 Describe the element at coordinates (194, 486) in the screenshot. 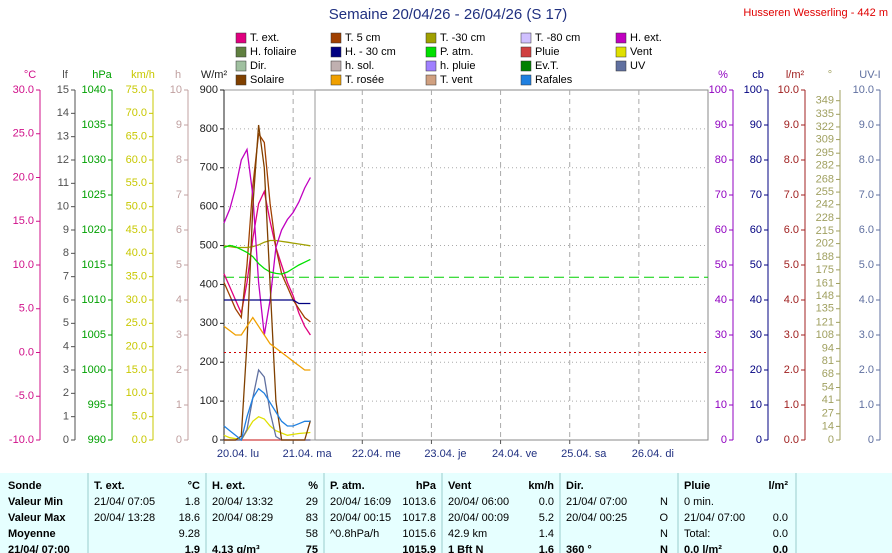

I see `table-header: °C` at that location.